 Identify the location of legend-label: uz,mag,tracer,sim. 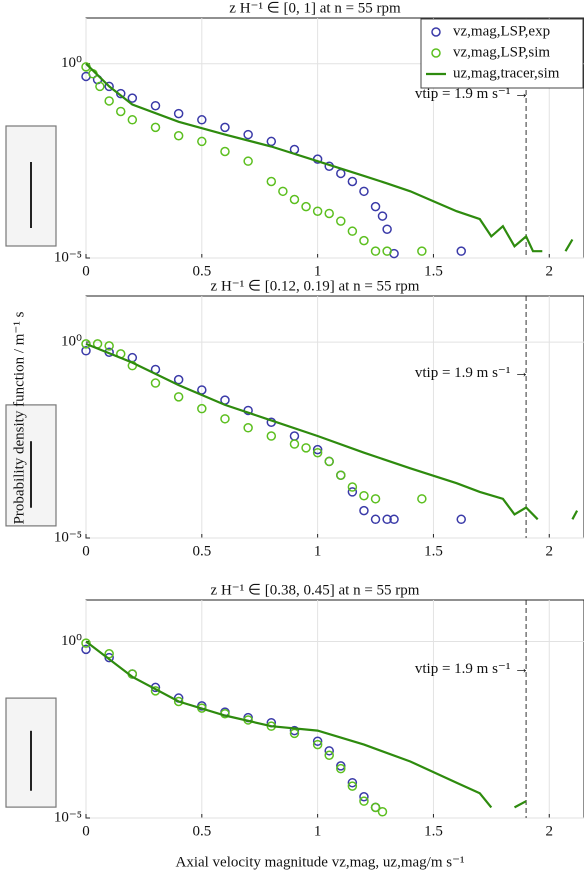
(506, 73).